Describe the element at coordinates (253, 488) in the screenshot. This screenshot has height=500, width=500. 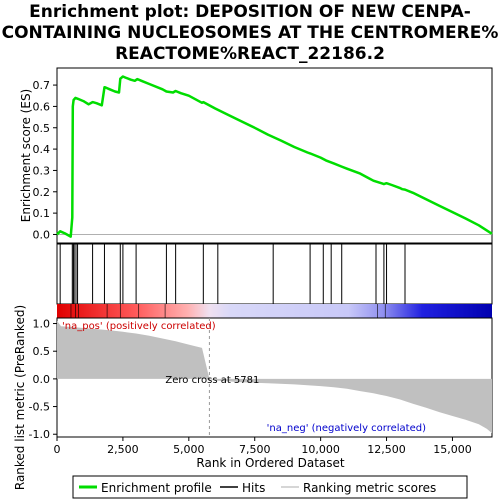
I see `legend-item-label: Hits` at that location.